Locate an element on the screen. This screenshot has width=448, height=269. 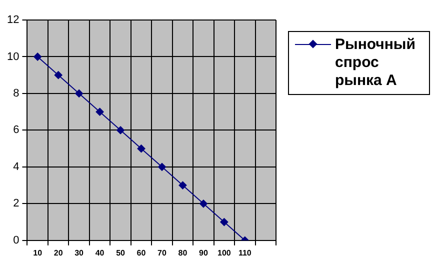
y-tick-label: 0 is located at coordinates (16, 240).